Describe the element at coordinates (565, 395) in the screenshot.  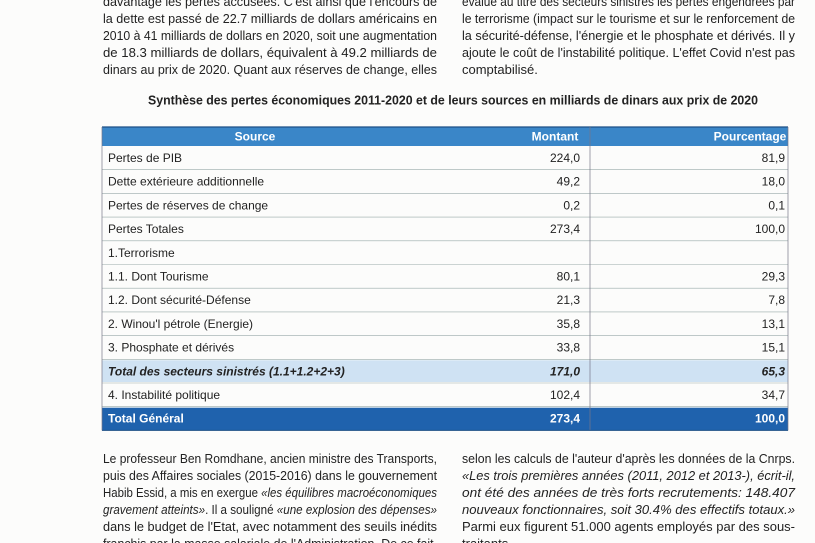
I see `table-cell: 102,4` at that location.